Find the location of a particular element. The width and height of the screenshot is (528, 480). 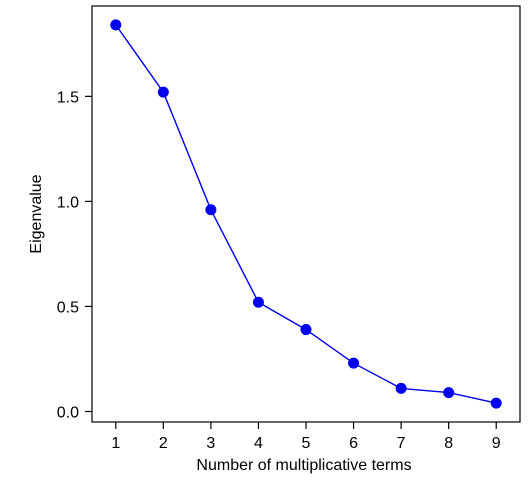

x-tick-label: 3 is located at coordinates (210, 443).